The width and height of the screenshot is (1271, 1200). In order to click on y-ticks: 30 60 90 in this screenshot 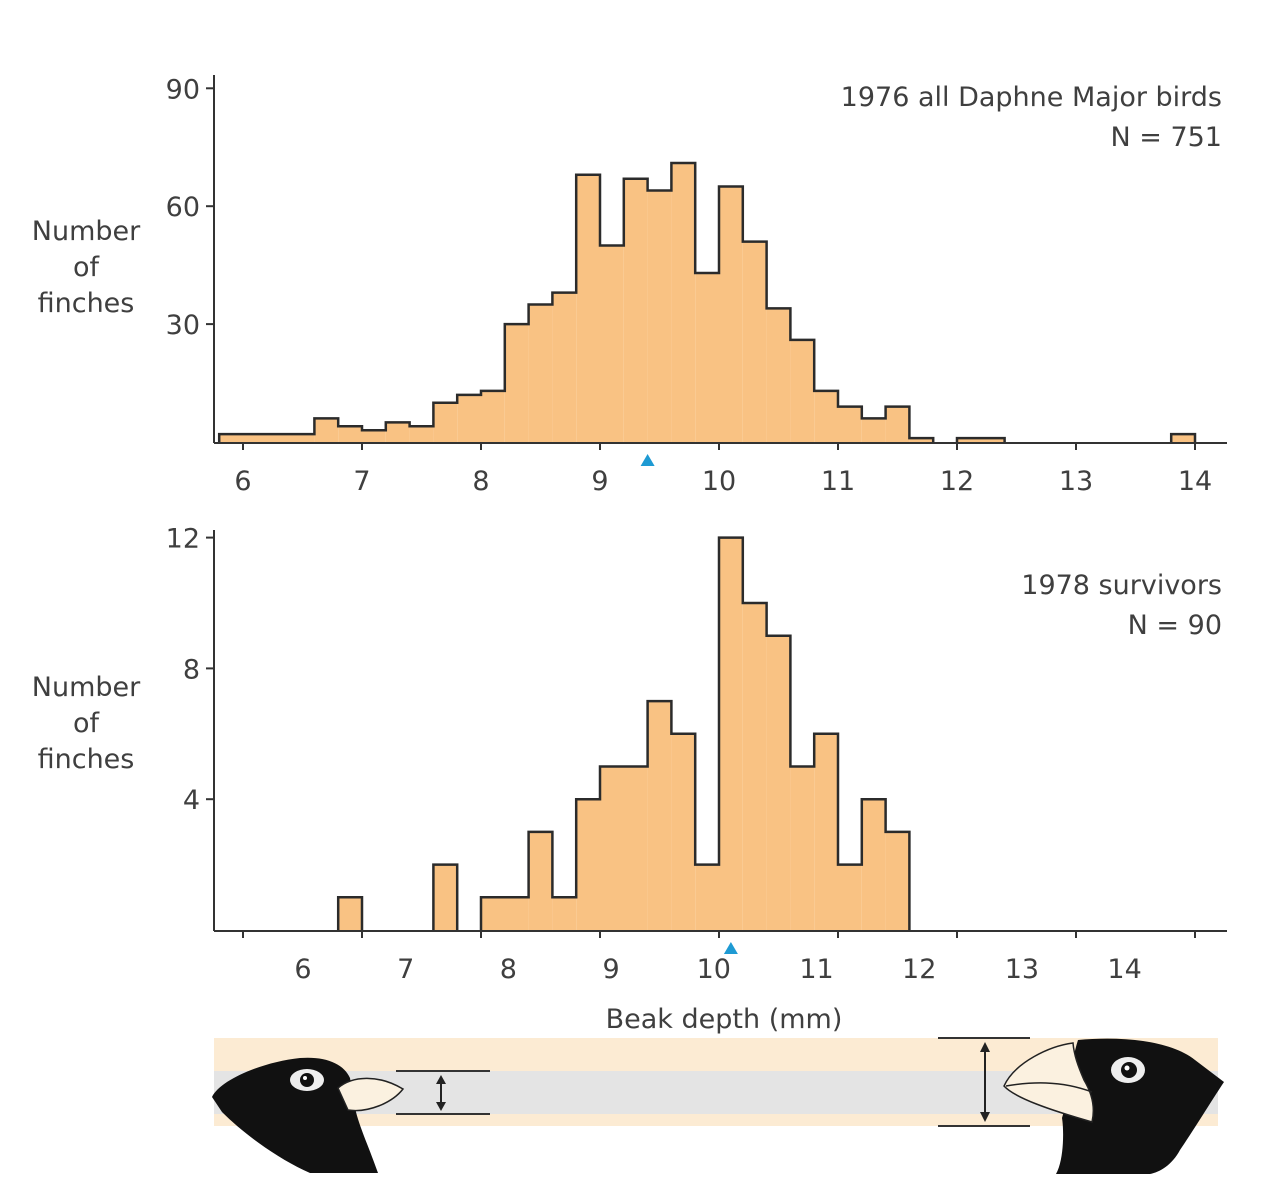, I will do `click(190, 207)`.